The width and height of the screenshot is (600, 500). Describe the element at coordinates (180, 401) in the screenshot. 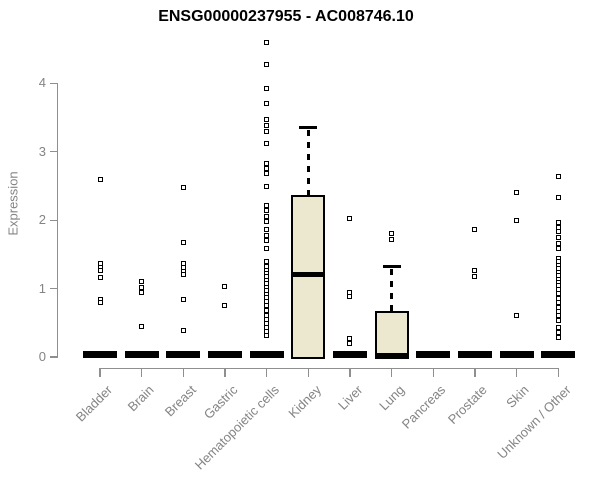

I see `x-tick-label: Breast` at that location.